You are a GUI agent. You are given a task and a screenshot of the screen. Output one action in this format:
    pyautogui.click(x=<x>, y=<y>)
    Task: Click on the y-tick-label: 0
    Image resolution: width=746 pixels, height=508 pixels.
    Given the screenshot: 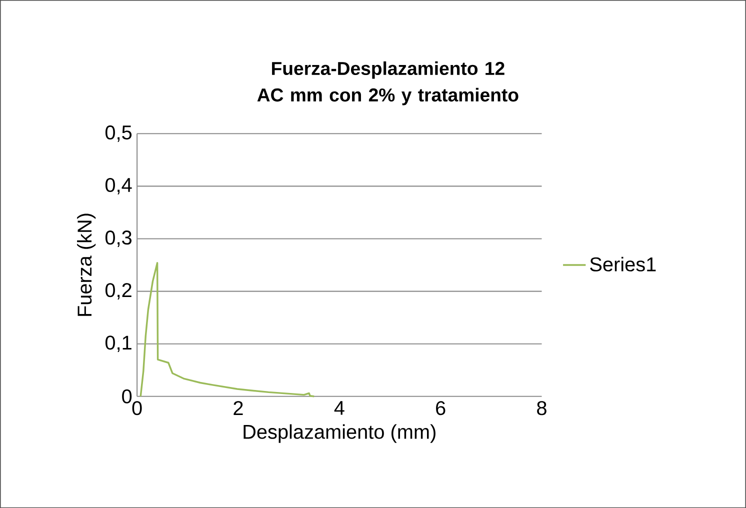 What is the action you would take?
    pyautogui.click(x=127, y=396)
    